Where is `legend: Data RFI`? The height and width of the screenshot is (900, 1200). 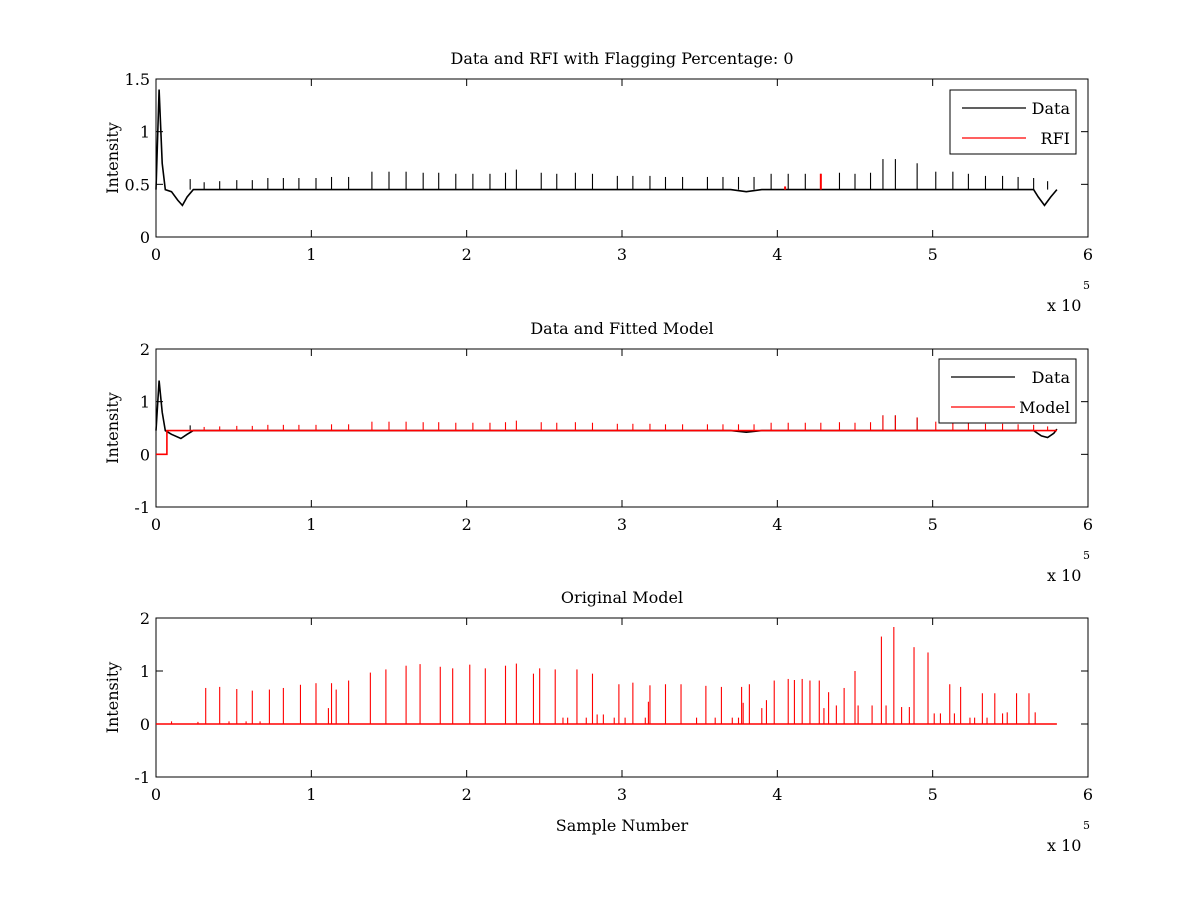
legend: Data RFI is located at coordinates (1013, 122).